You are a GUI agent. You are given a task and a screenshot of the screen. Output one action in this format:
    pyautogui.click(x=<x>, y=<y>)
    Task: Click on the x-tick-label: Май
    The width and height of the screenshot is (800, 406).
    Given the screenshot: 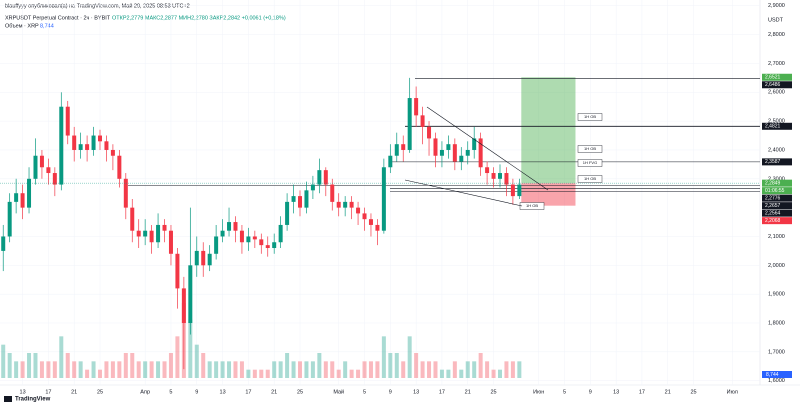 What is the action you would take?
    pyautogui.click(x=338, y=391)
    